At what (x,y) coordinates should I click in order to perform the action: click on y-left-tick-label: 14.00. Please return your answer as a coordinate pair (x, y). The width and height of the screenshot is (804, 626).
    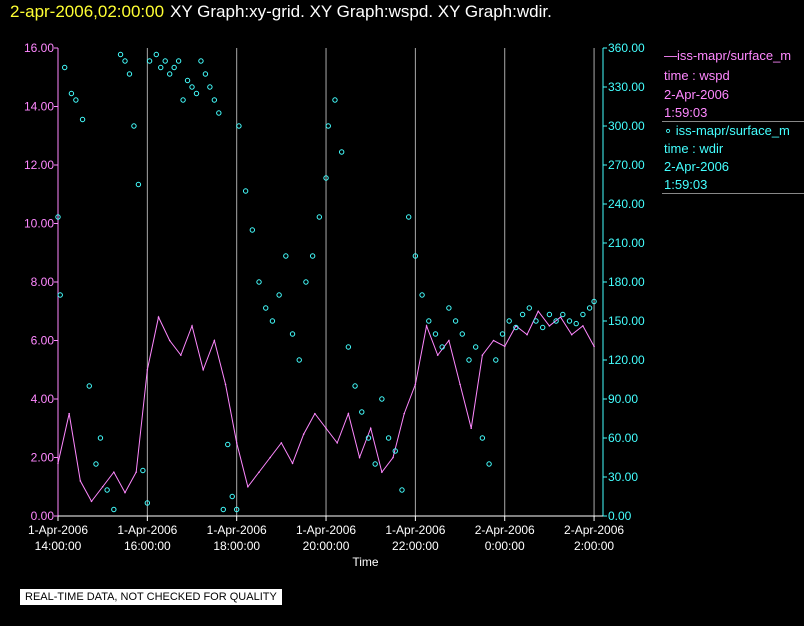
    Looking at the image, I should click on (39, 107).